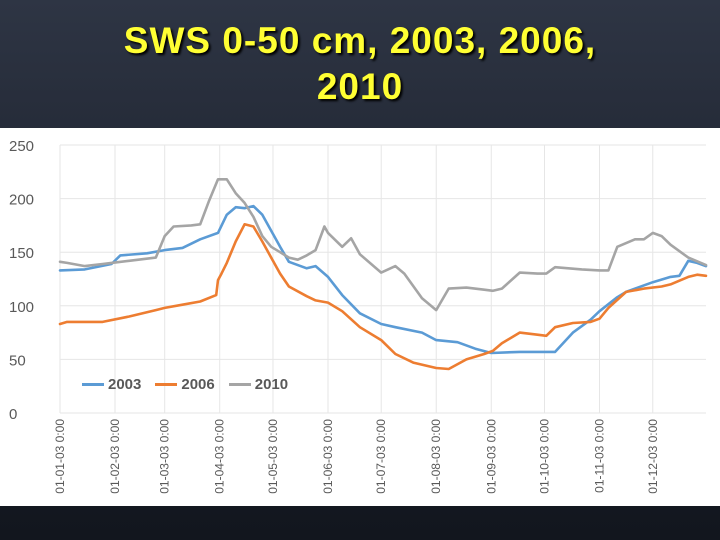  I want to click on y-tick-label-50: 50, so click(17, 360).